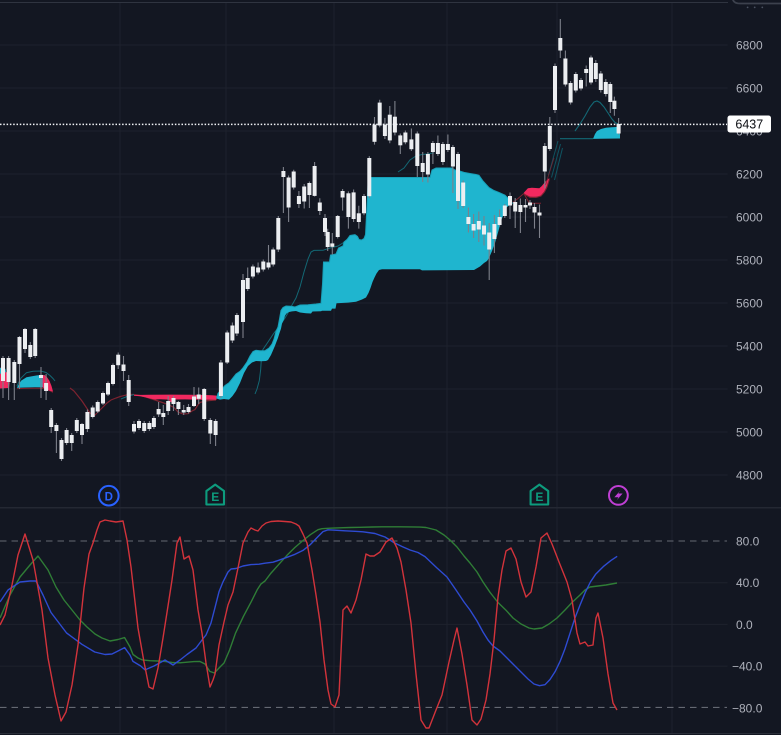 The image size is (781, 735). Describe the element at coordinates (749, 261) in the screenshot. I see `svg-text: 5800` at that location.